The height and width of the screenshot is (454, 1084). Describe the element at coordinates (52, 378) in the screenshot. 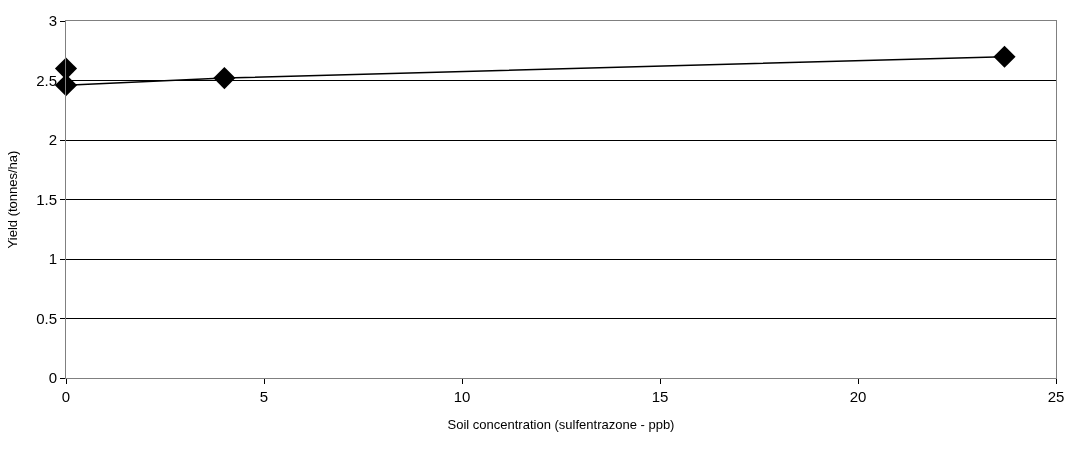

I see `y-tick-label: 0` at that location.